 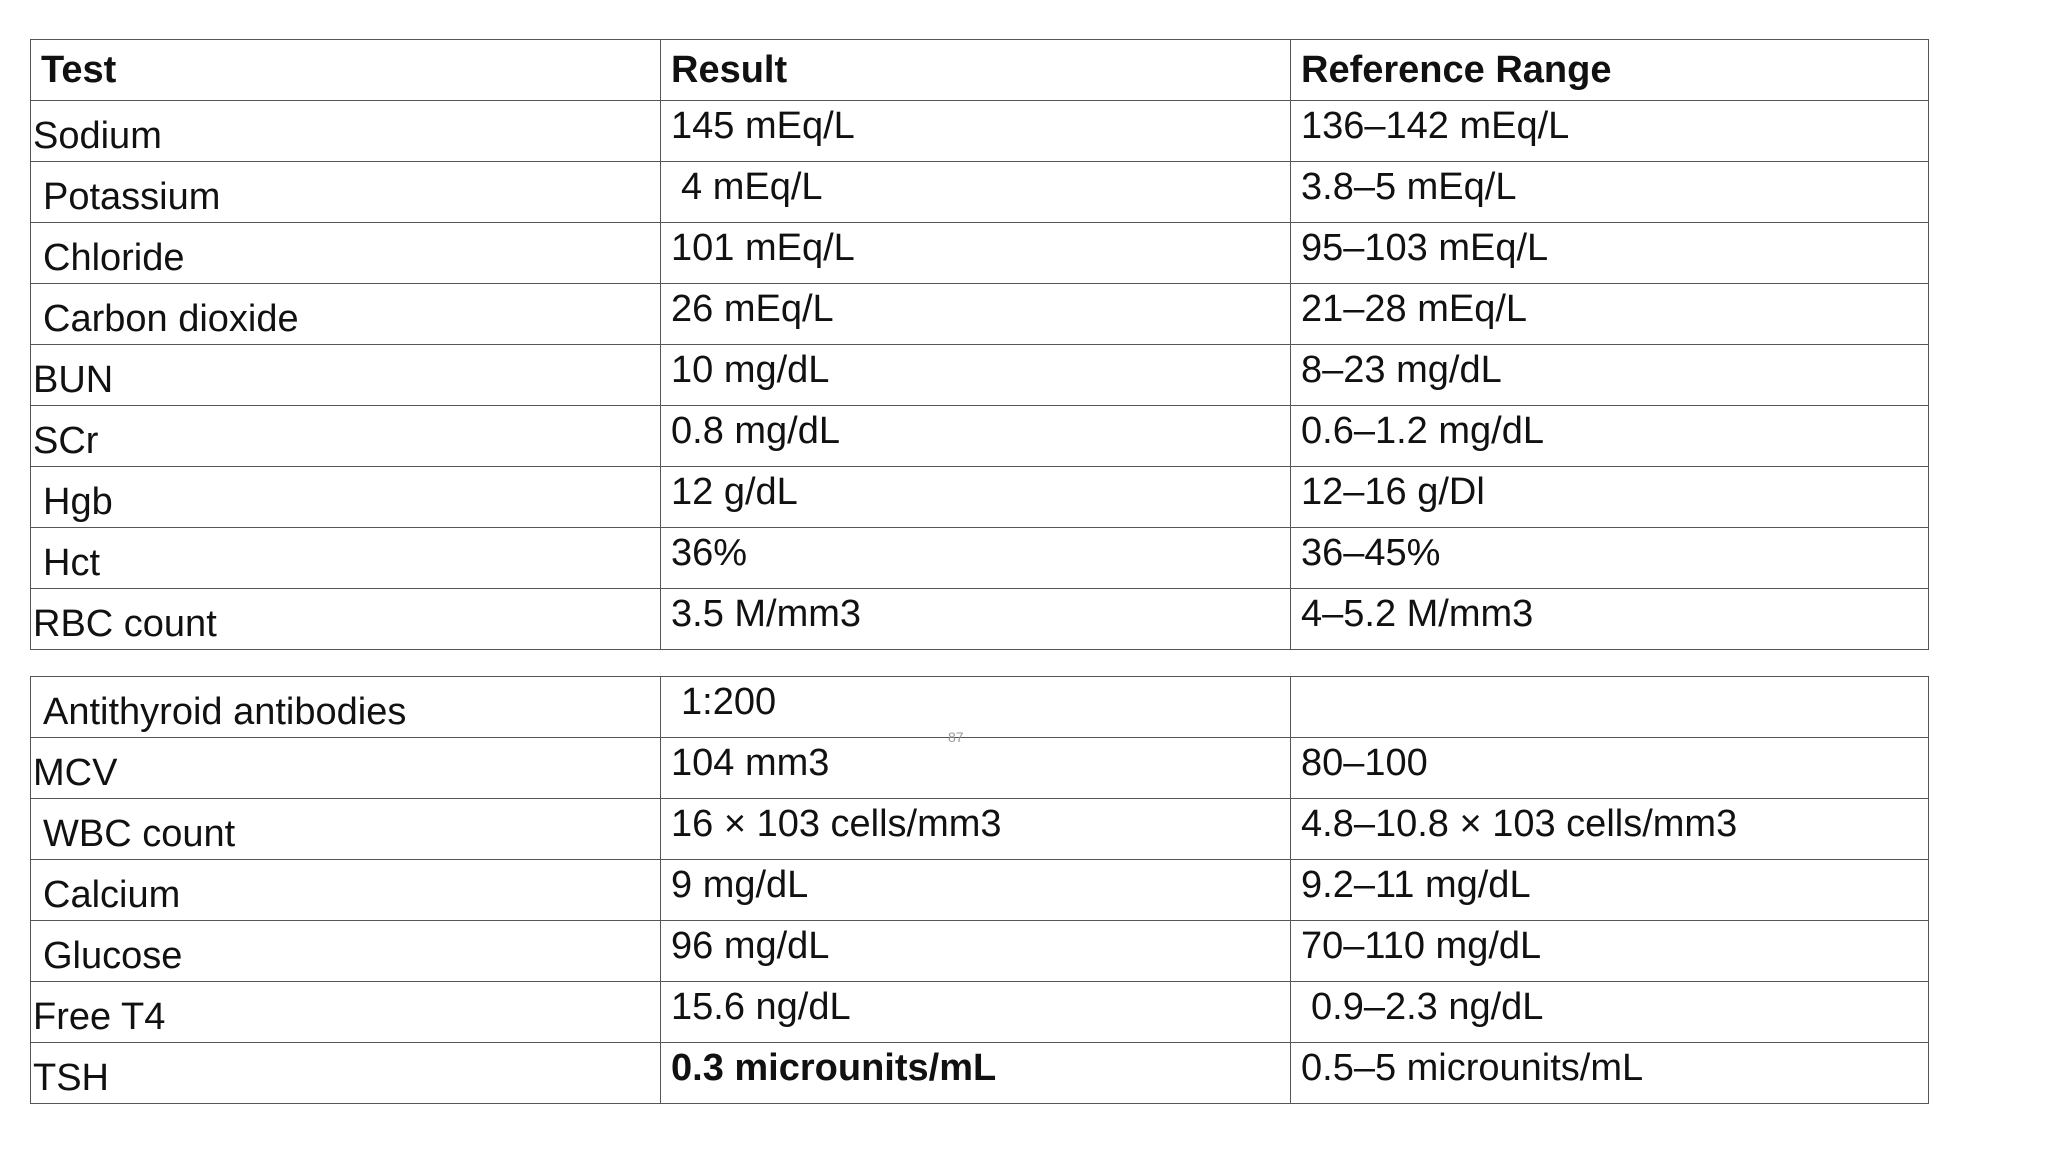 What do you see at coordinates (975, 314) in the screenshot?
I see `test-result: 26 mEq/L` at bounding box center [975, 314].